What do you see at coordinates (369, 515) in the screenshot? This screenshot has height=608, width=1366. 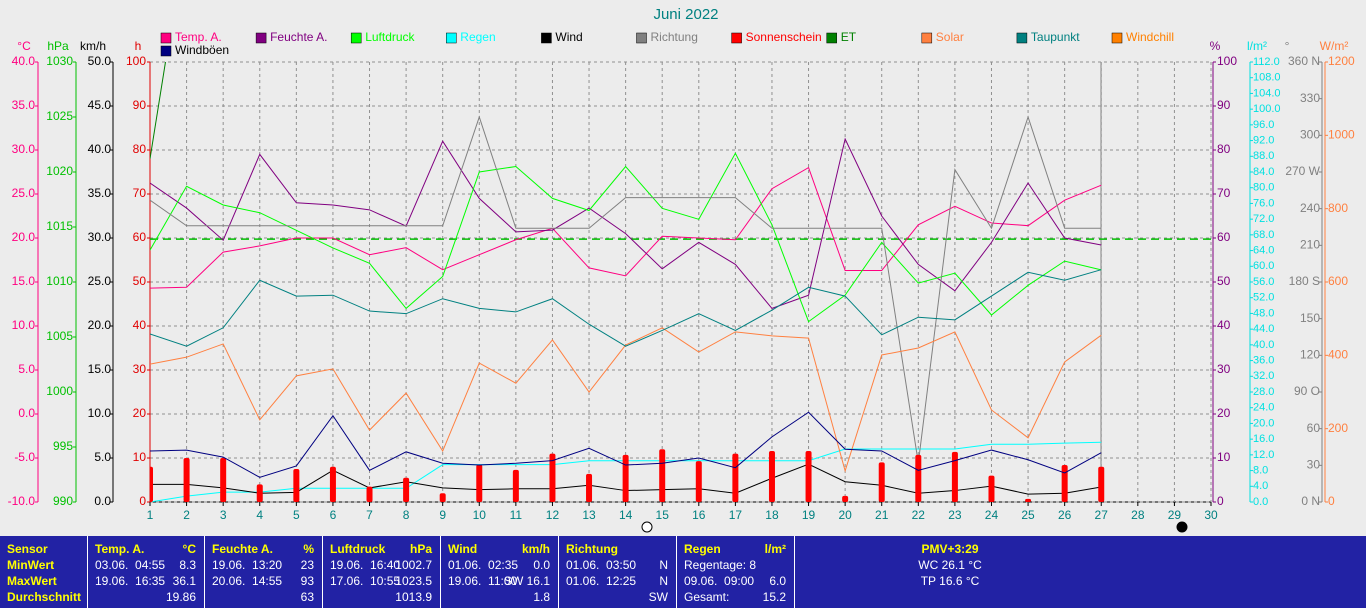 I see `x-tick-label: 7` at bounding box center [369, 515].